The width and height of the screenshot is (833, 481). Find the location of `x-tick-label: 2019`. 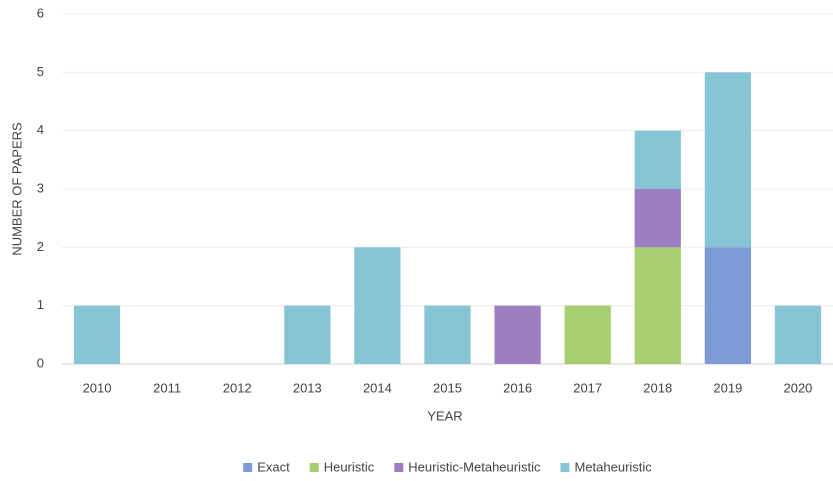

x-tick-label: 2019 is located at coordinates (727, 387).